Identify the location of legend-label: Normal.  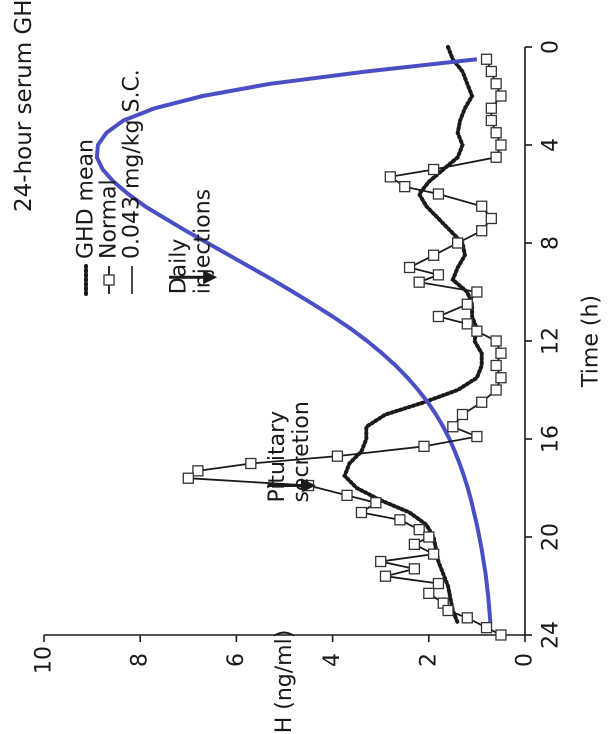
(109, 219).